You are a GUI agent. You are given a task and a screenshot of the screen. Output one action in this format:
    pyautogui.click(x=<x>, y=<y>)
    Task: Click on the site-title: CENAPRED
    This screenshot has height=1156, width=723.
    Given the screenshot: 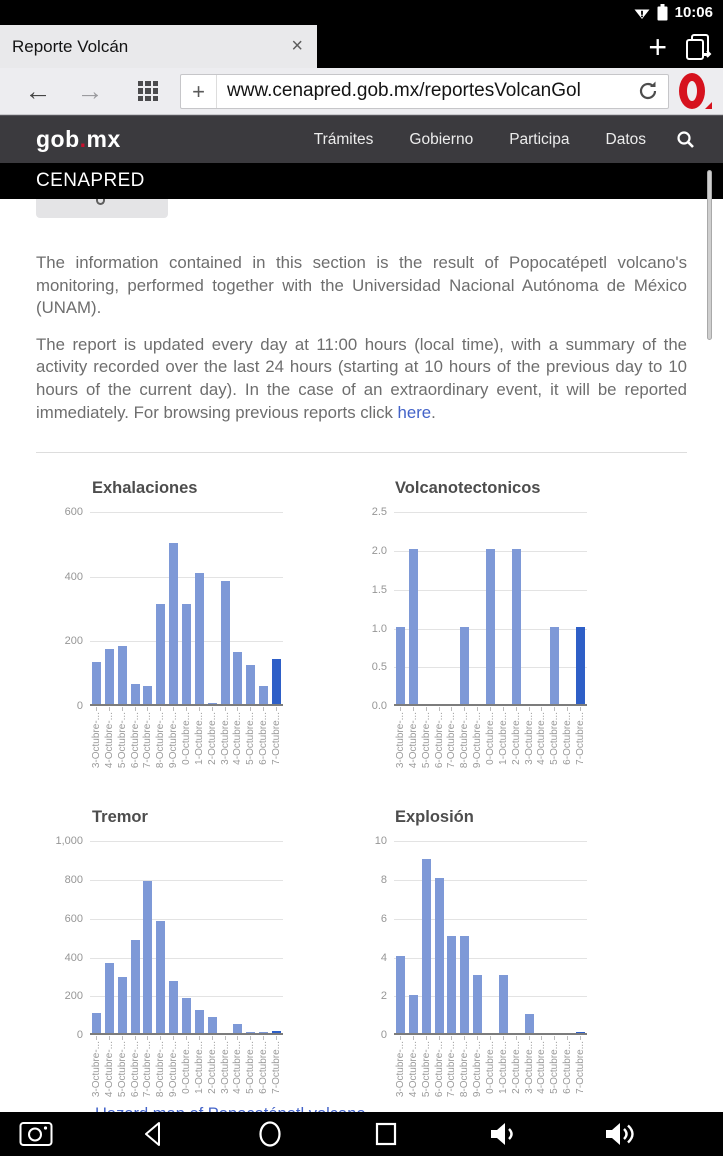 What is the action you would take?
    pyautogui.click(x=90, y=180)
    